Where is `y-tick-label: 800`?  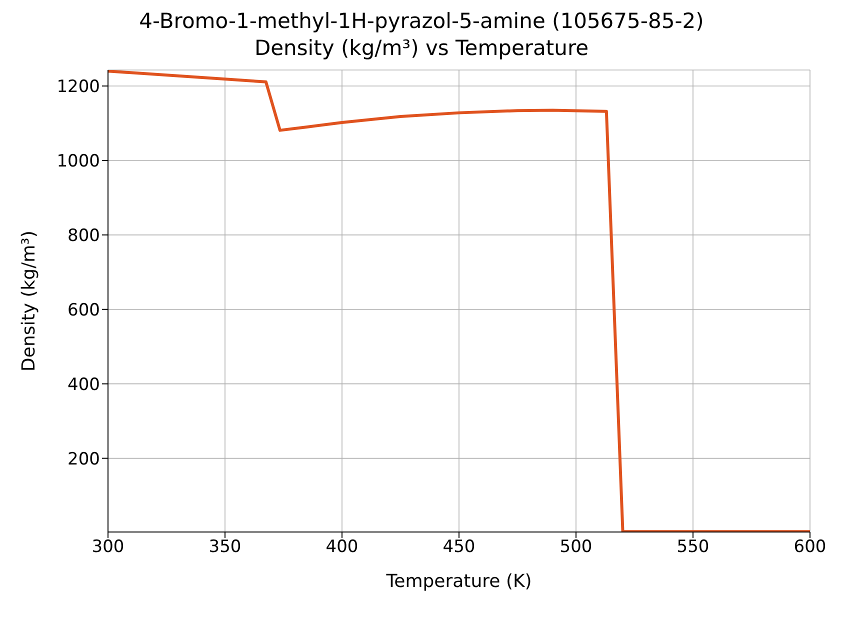 y-tick-label: 800 is located at coordinates (84, 236).